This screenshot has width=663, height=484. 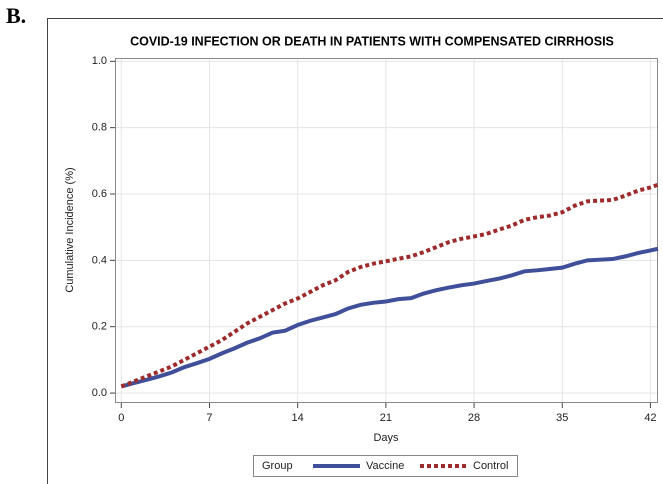 I want to click on x-tick-label: 21, so click(x=386, y=418).